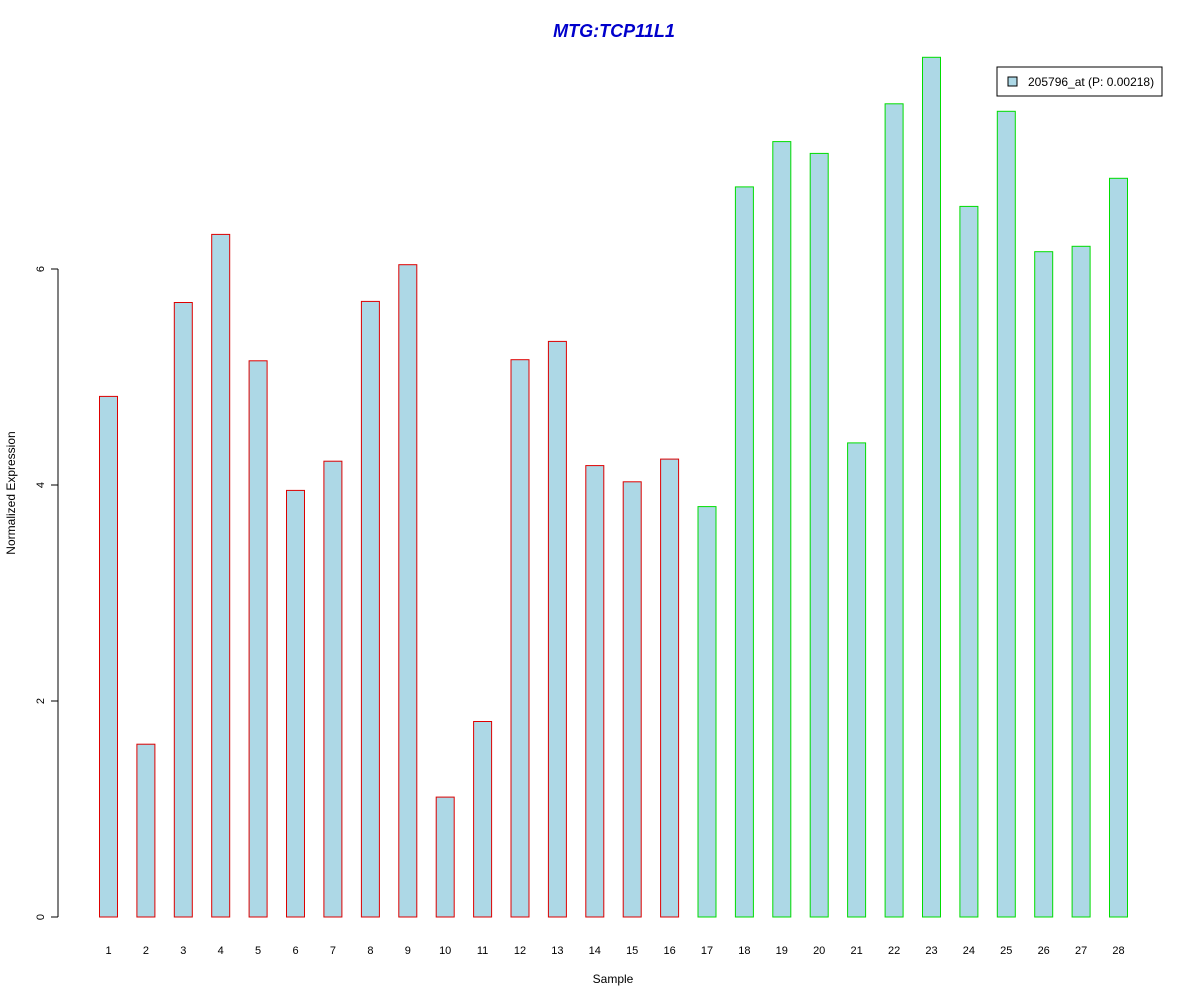 This screenshot has width=1200, height=1000. I want to click on x-tick-label: 17, so click(707, 951).